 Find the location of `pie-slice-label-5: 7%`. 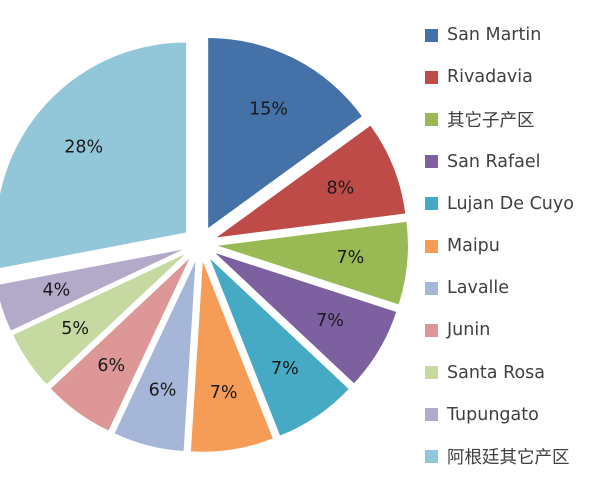

pie-slice-label-5: 7% is located at coordinates (224, 393).